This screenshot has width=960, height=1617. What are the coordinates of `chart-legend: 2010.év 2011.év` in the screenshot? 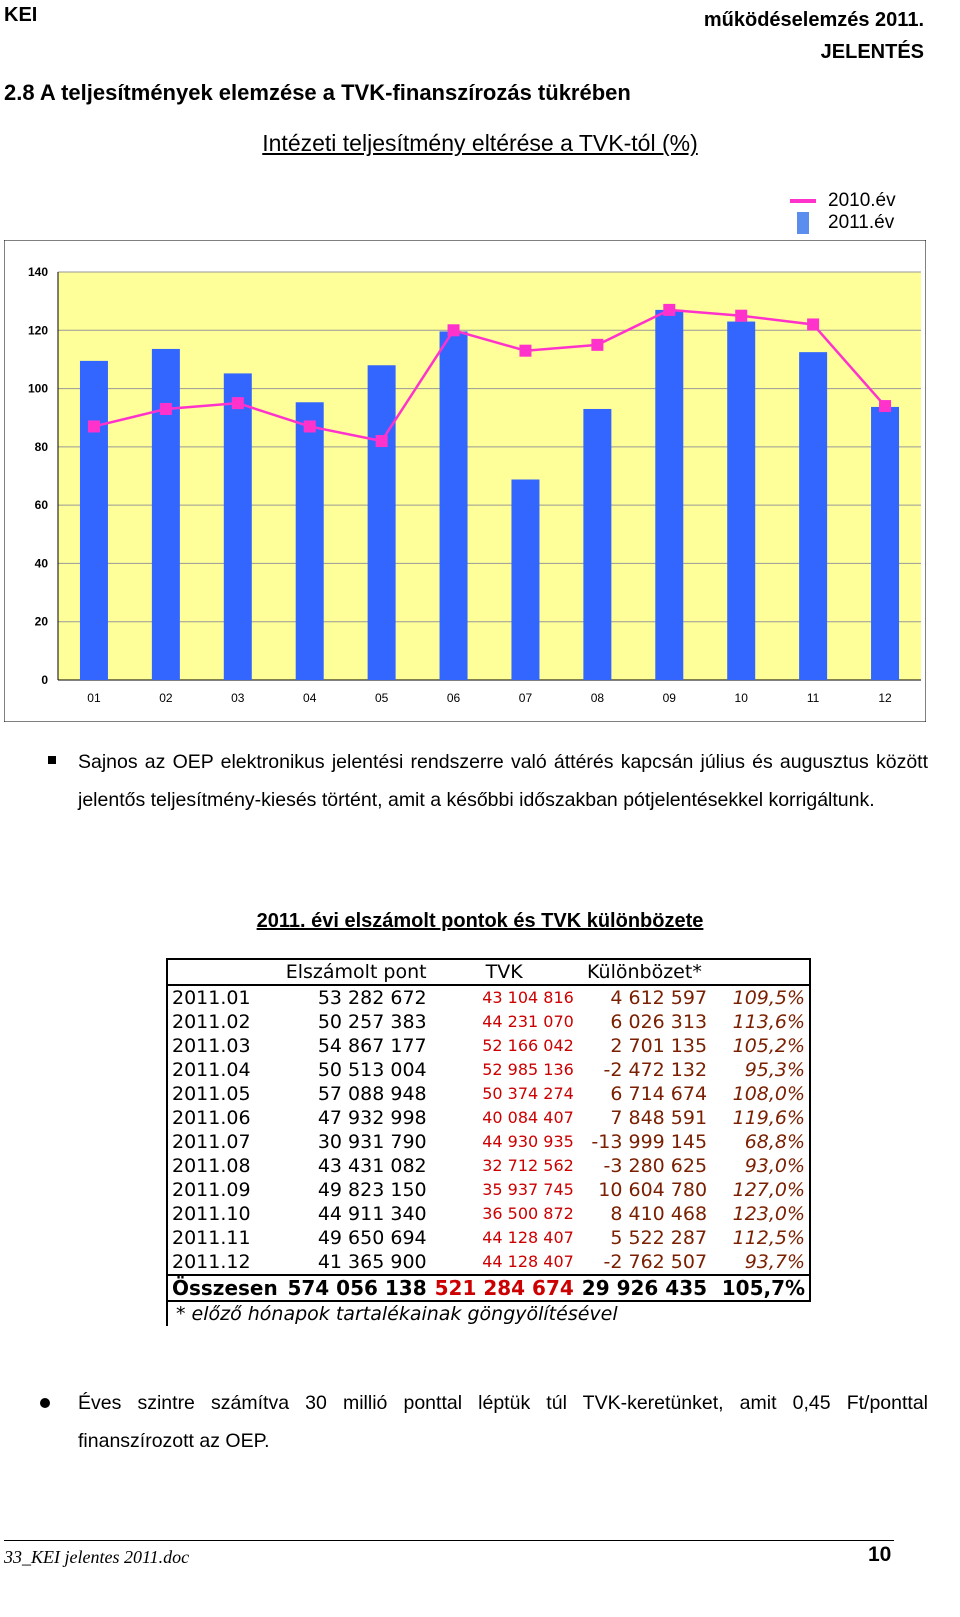 It's located at (843, 212).